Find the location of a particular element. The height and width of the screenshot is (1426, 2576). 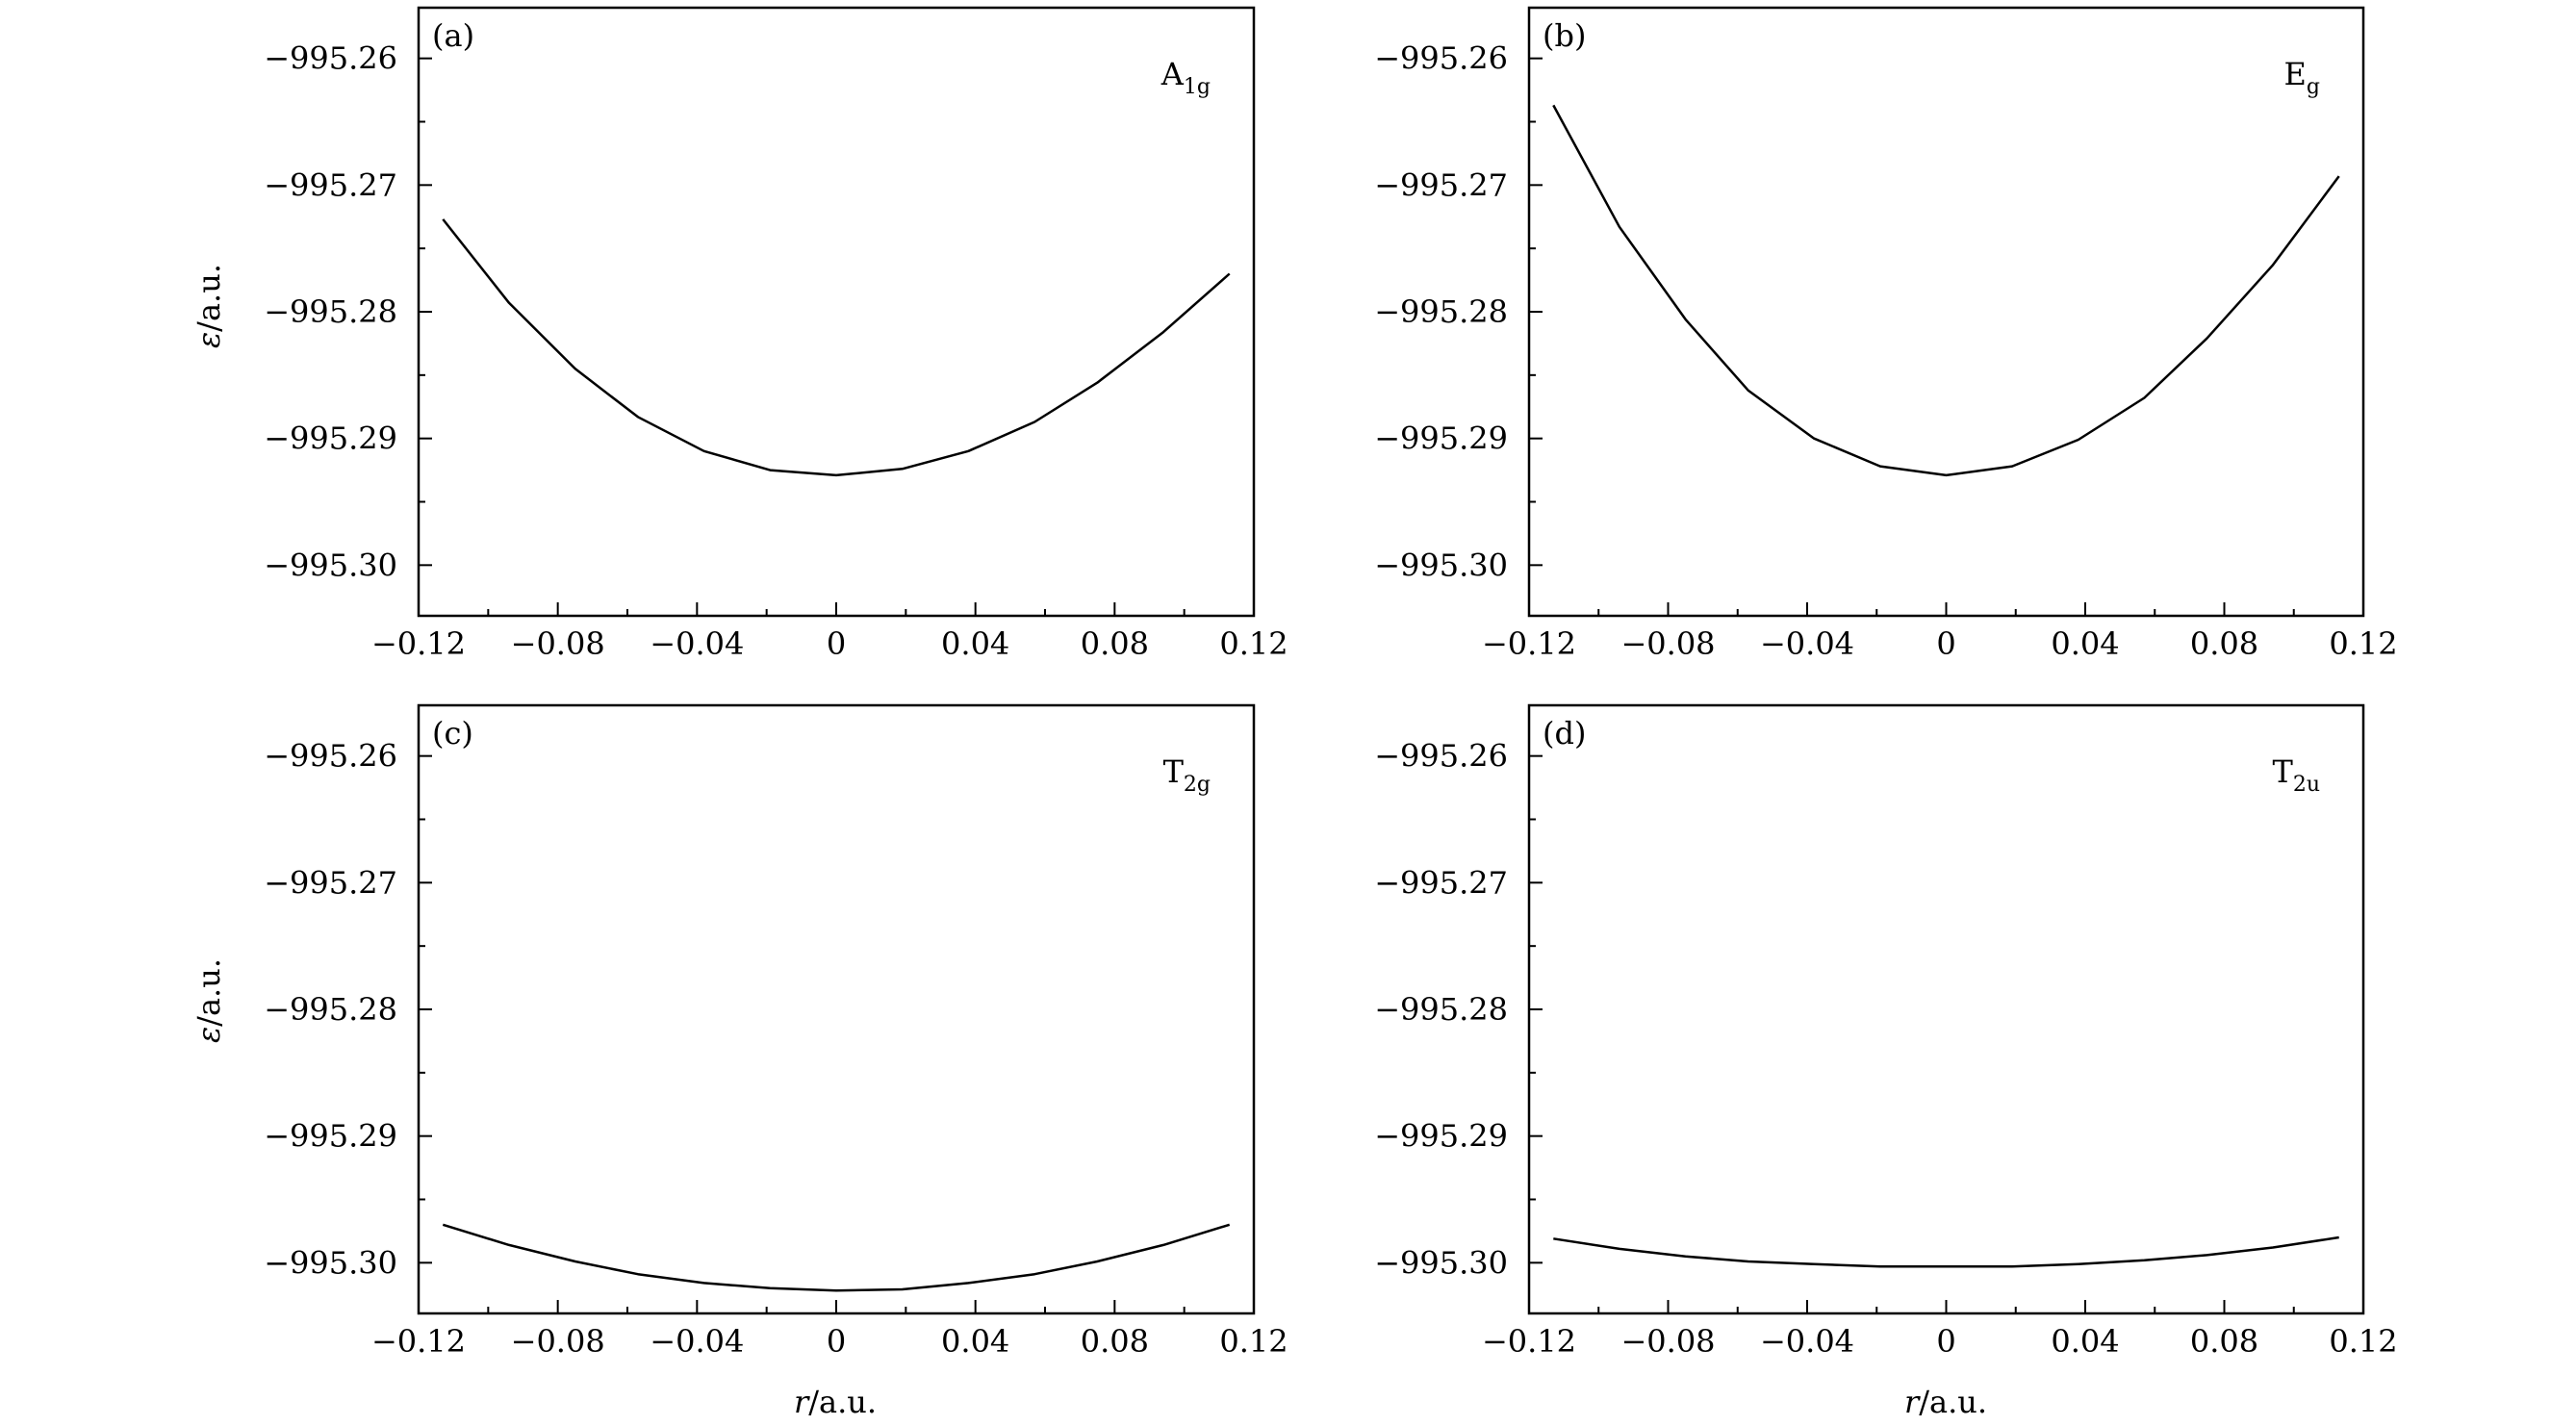

x-axis-label-left: r/a.u. is located at coordinates (835, 1402).